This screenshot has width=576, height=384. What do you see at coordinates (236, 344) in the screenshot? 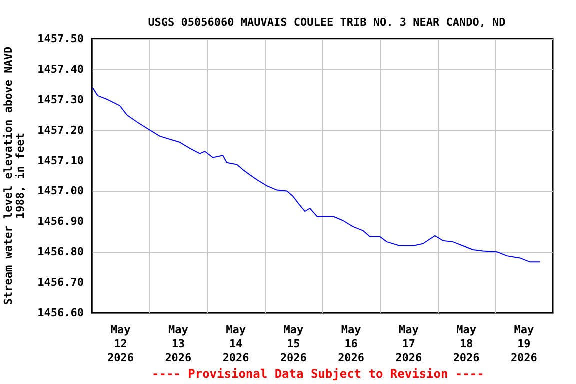
I see `x-tick-label: May 14 2026` at bounding box center [236, 344].